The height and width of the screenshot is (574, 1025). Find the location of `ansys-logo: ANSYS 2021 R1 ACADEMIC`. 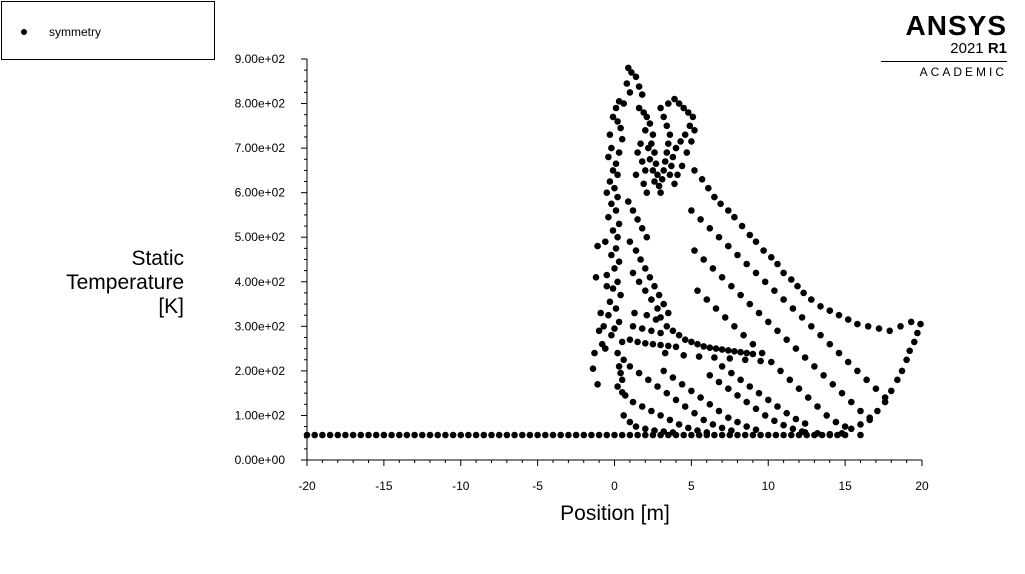

ansys-logo: ANSYS 2021 R1 ACADEMIC is located at coordinates (943, 45).